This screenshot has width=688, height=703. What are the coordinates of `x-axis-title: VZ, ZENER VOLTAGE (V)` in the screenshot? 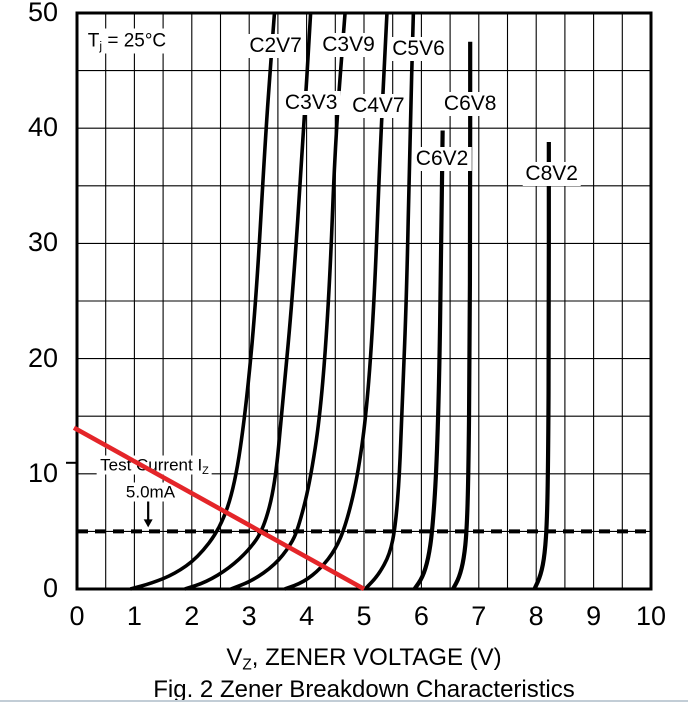 It's located at (364, 659).